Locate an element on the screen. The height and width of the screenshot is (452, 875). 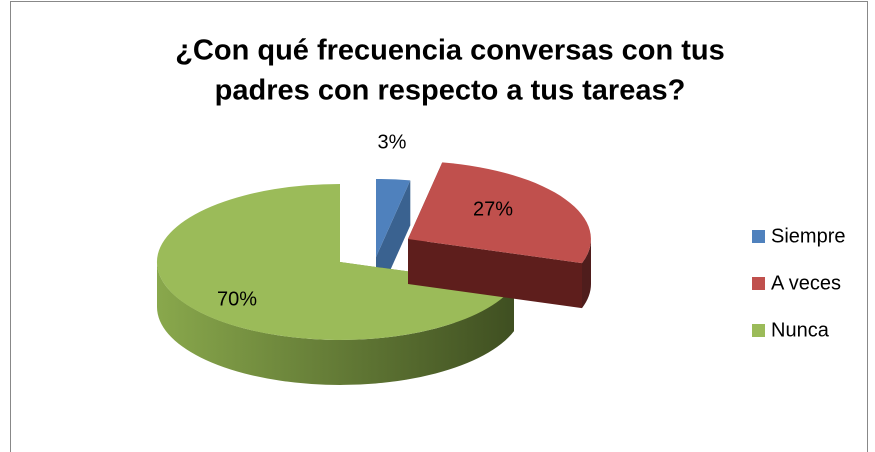
data-label: 3% is located at coordinates (392, 142).